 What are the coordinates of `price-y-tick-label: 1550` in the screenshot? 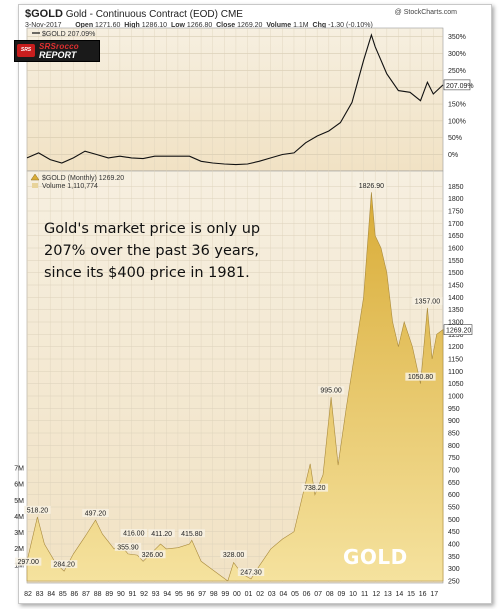 It's located at (456, 261).